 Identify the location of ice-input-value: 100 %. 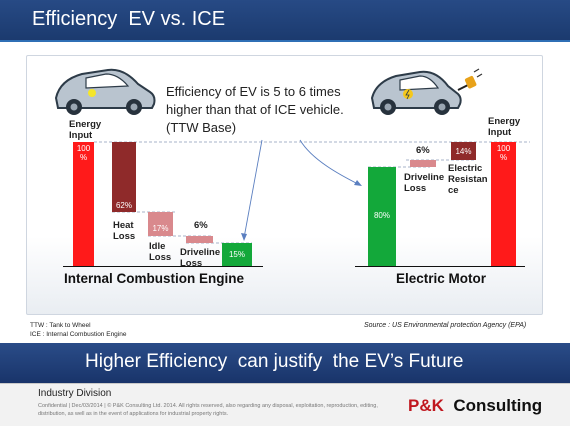
(83, 153).